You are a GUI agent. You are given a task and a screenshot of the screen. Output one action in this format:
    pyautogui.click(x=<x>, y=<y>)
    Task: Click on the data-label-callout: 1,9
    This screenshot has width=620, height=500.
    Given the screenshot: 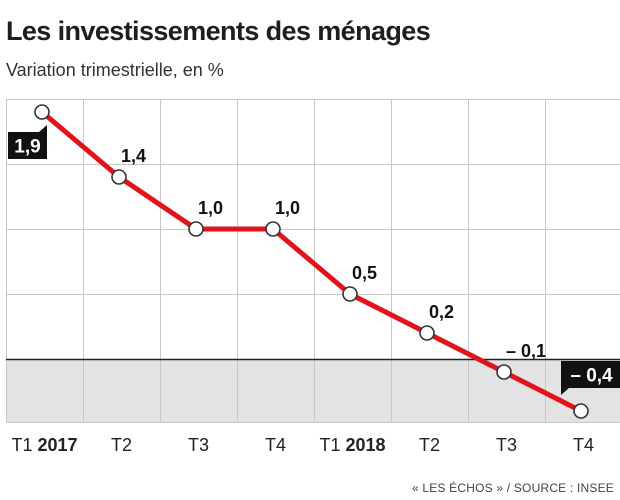 What is the action you would take?
    pyautogui.click(x=27, y=142)
    